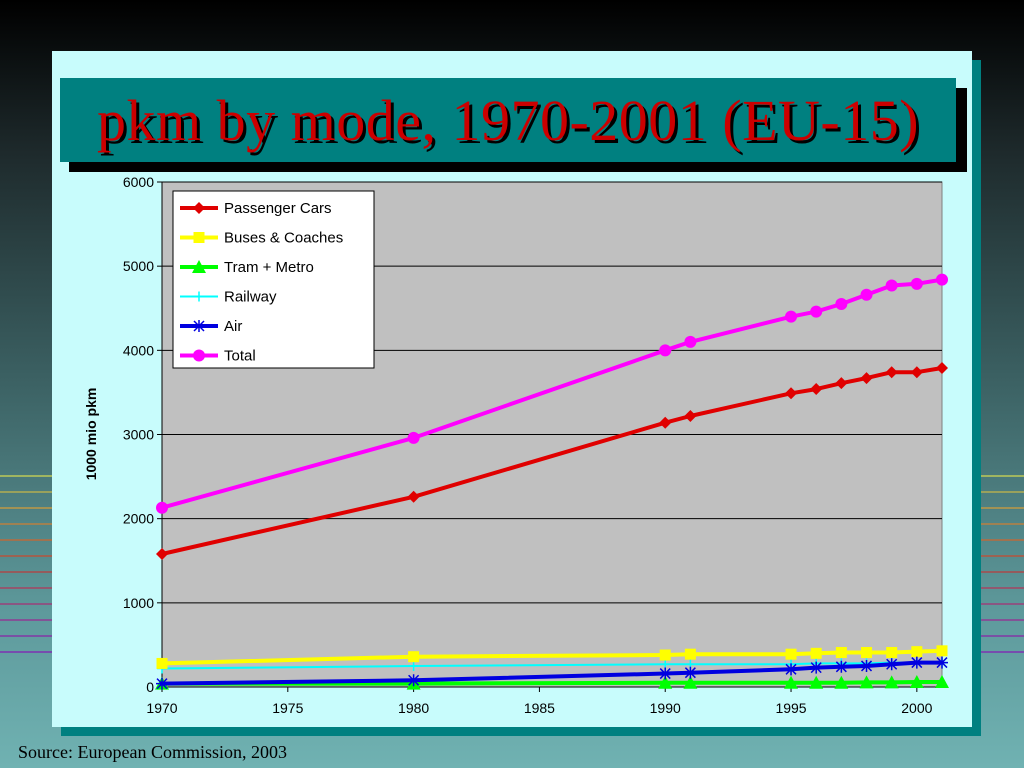  I want to click on legend-item: Total, so click(218, 356).